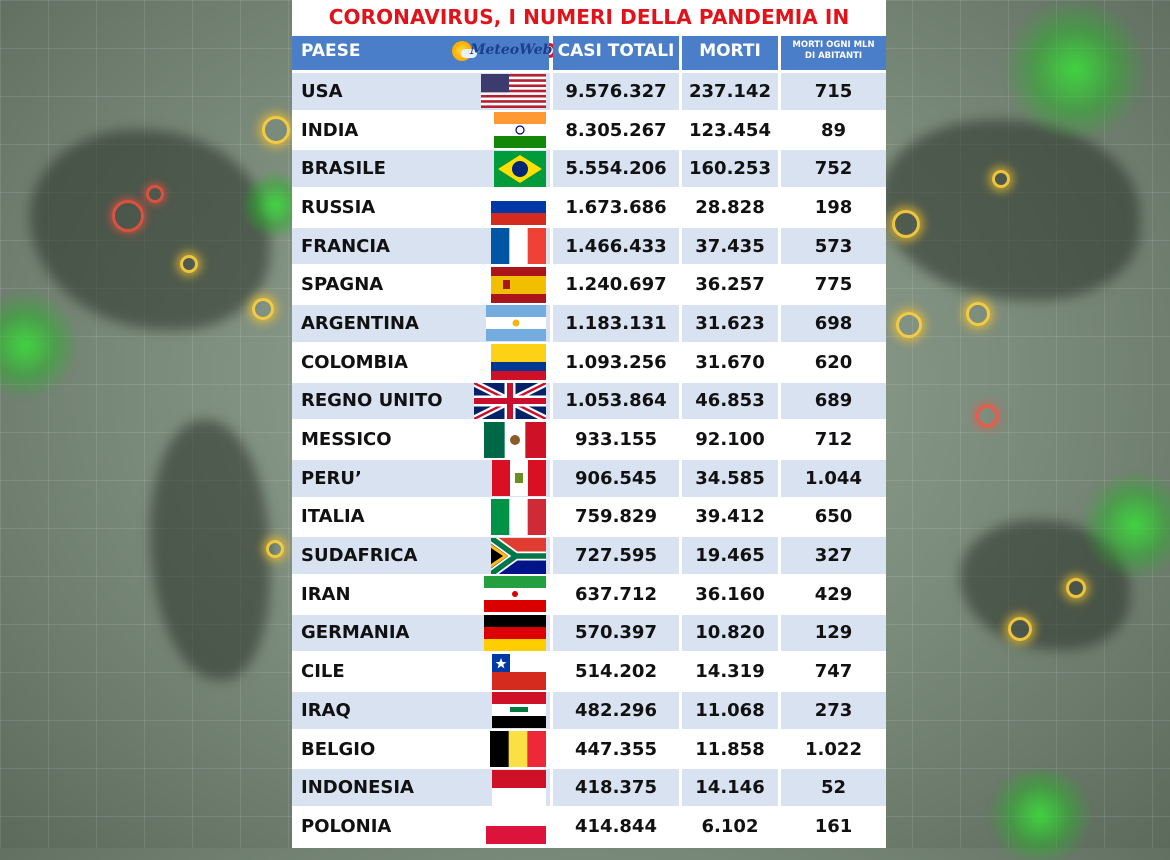 The image size is (1170, 860). Describe the element at coordinates (518, 555) in the screenshot. I see `south-africa-flag-icon` at that location.